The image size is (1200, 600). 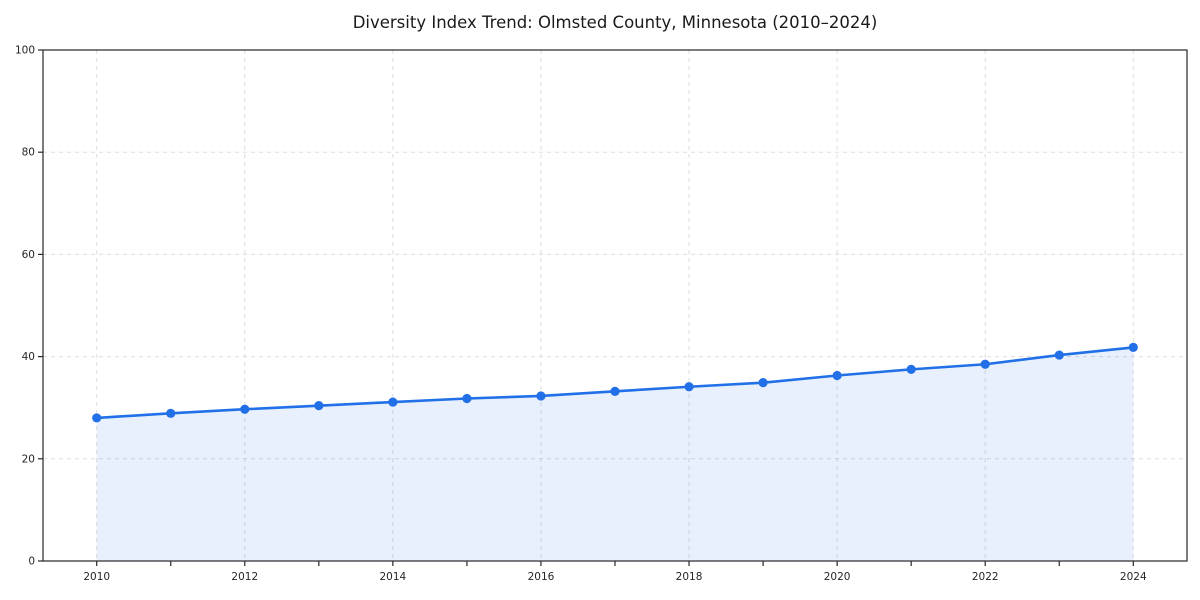 What do you see at coordinates (28, 357) in the screenshot?
I see `y-tick-label: 40` at bounding box center [28, 357].